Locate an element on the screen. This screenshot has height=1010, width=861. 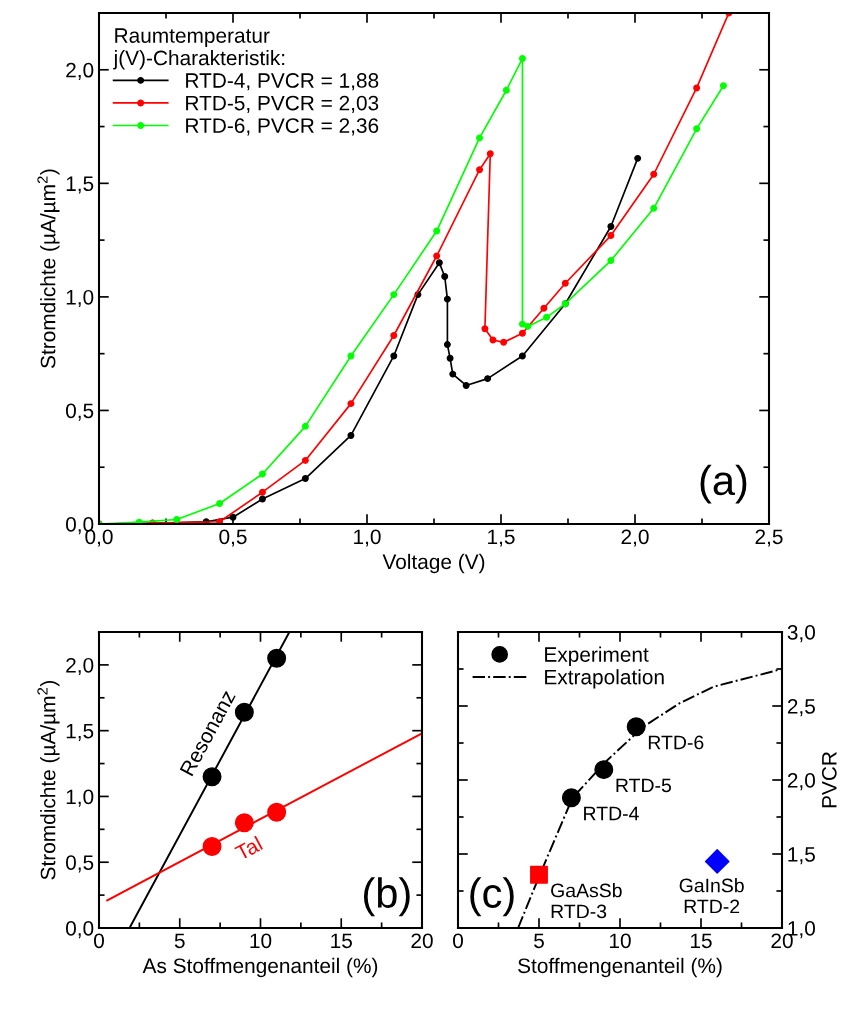
x-tick-label: 20 is located at coordinates (422, 941).